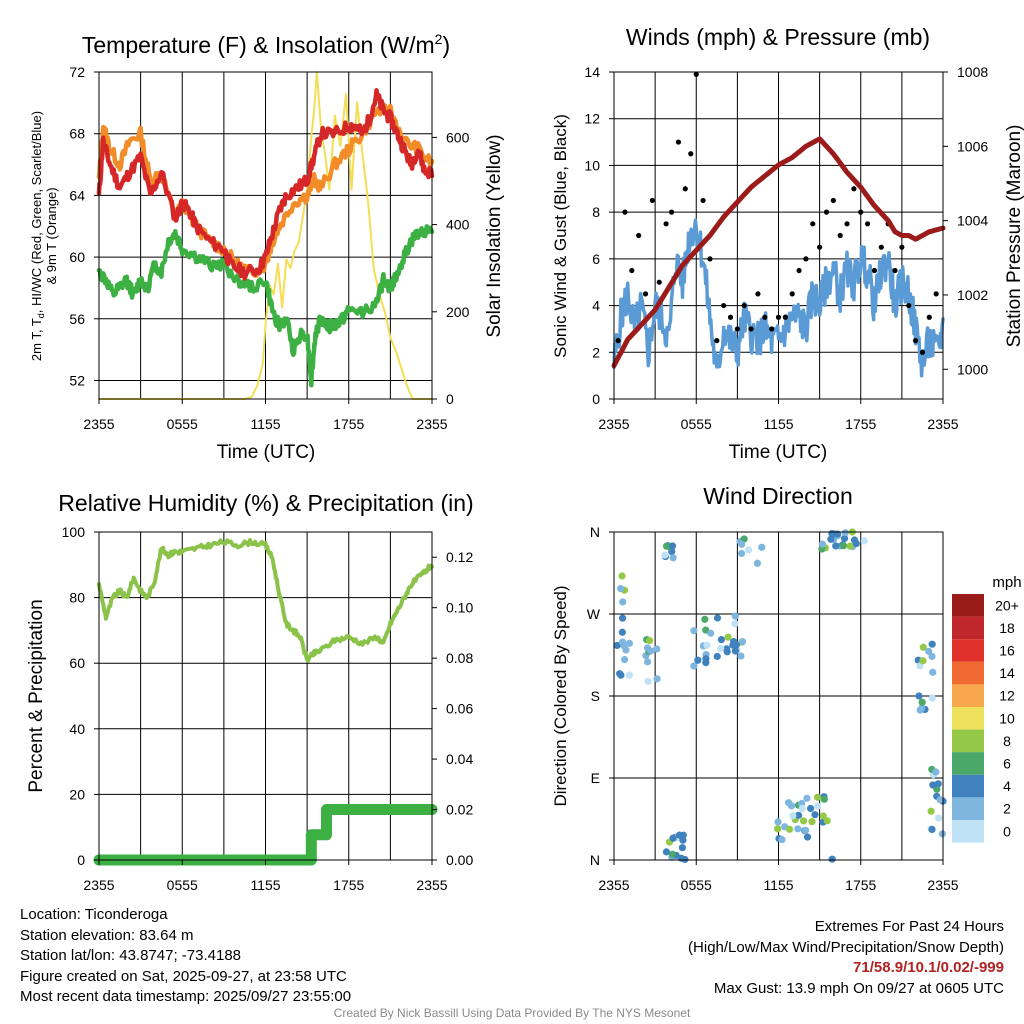 This screenshot has height=1024, width=1024. Describe the element at coordinates (459, 810) in the screenshot. I see `y2-tick-label: 0.02` at that location.